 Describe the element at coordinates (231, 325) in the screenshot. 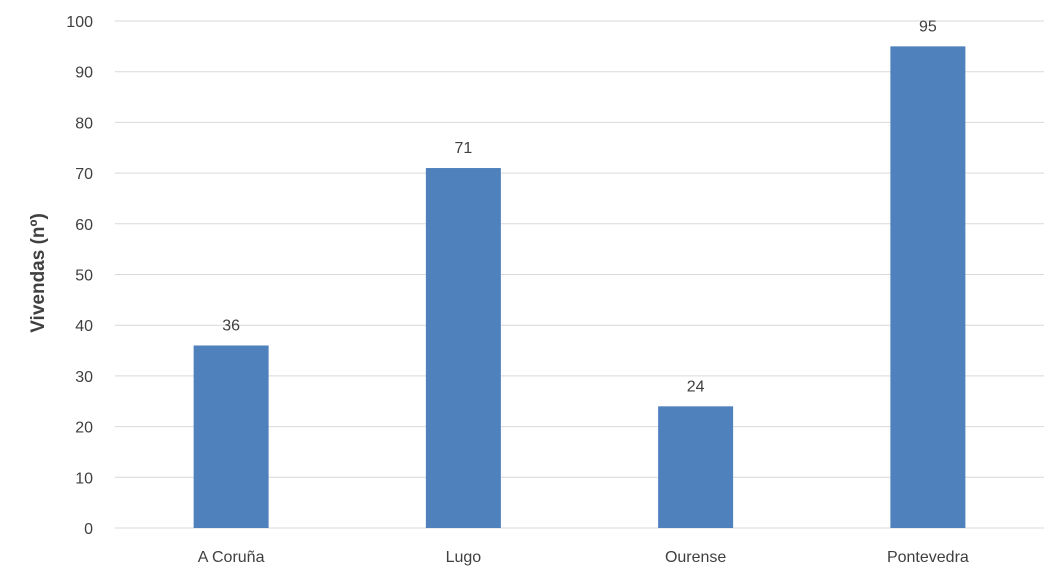

I see `data-label: 36` at that location.